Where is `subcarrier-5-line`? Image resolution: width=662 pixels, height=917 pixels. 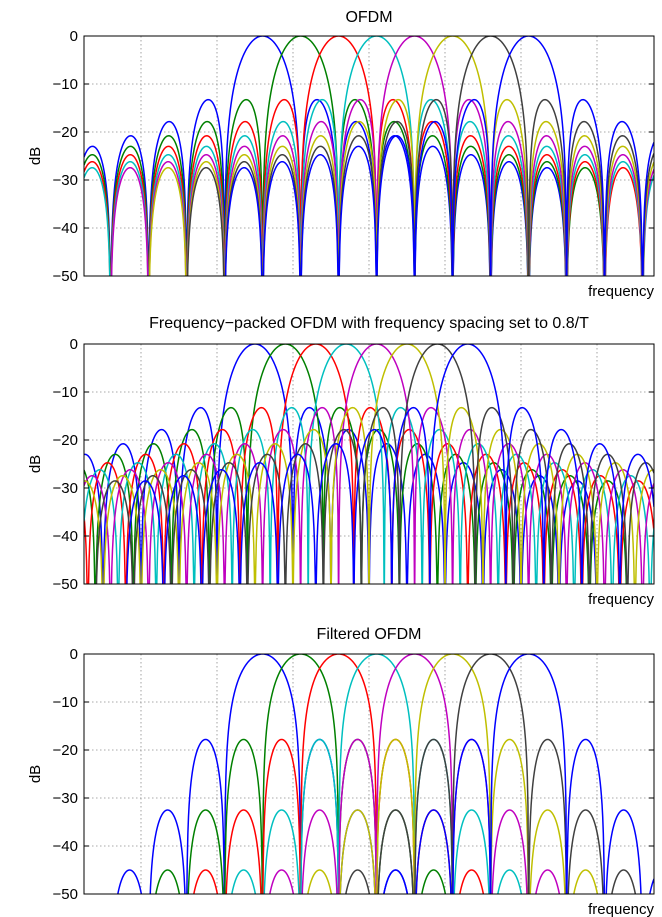 subcarrier-5-line is located at coordinates (415, 774).